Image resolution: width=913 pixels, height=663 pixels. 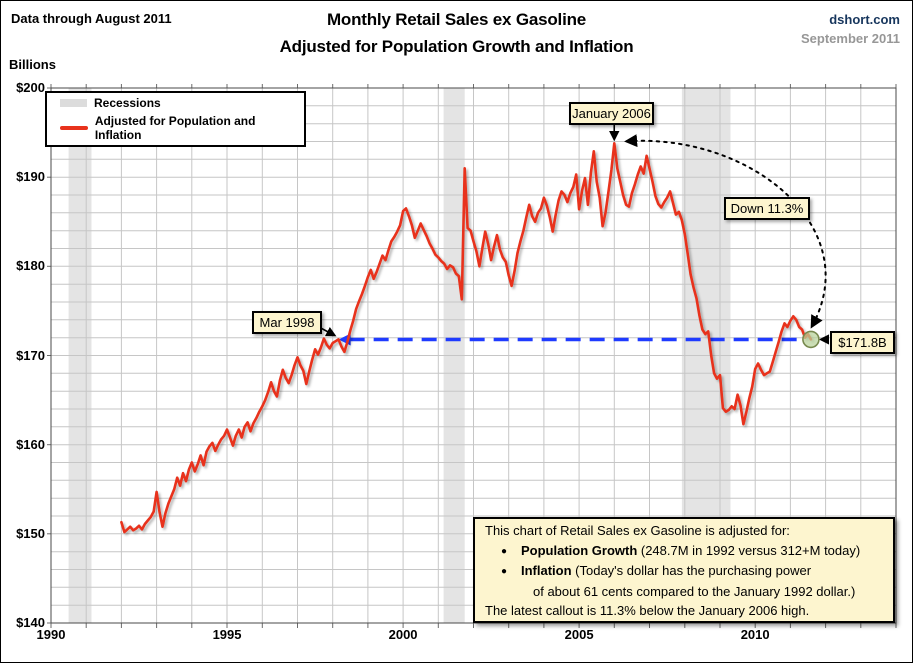 What do you see at coordinates (862, 342) in the screenshot?
I see `callout-latest-value: $171.8B` at bounding box center [862, 342].